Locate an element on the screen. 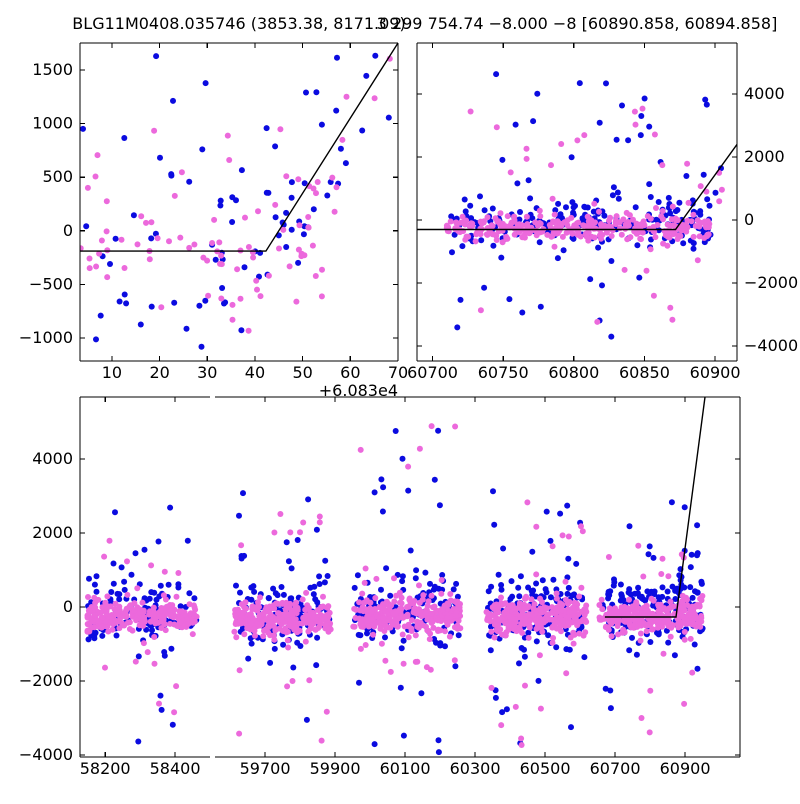 The height and width of the screenshot is (804, 800). scatter-series-blue is located at coordinates (586, 205).